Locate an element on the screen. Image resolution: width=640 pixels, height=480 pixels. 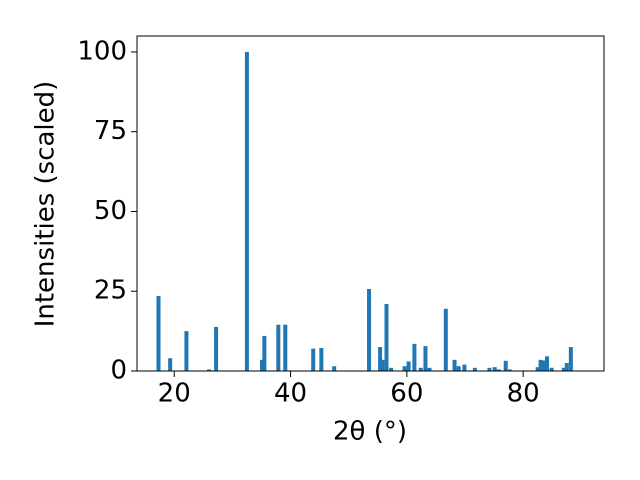
x-tick-label: 20 is located at coordinates (174, 394).